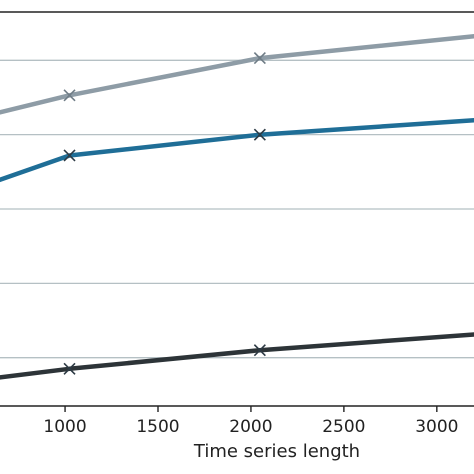  I want to click on x-tick-label: 1000, so click(64, 427).